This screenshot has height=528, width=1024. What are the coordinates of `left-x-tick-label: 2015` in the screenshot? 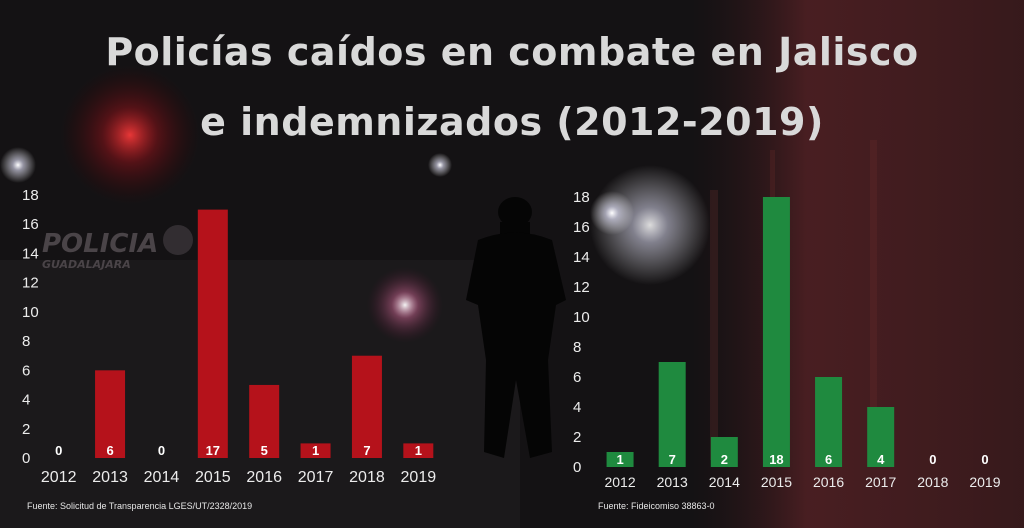 It's located at (213, 477).